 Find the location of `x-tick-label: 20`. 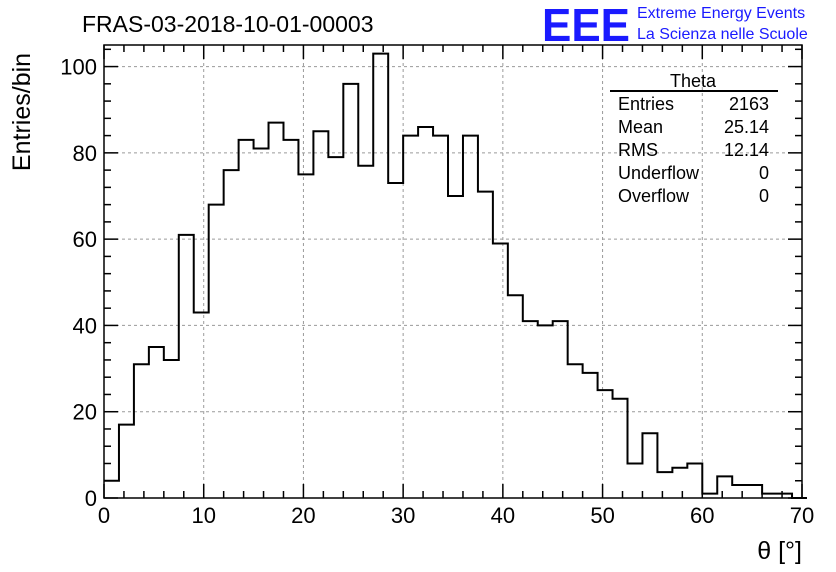

x-tick-label: 20 is located at coordinates (303, 515).